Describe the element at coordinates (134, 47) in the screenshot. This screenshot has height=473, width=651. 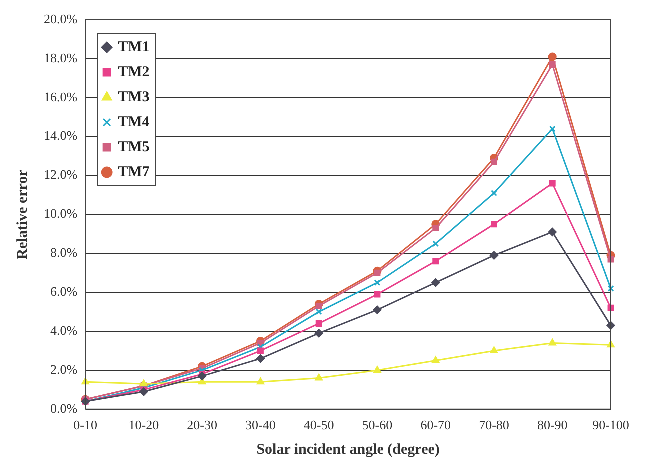
I see `legend-label: TM1` at that location.